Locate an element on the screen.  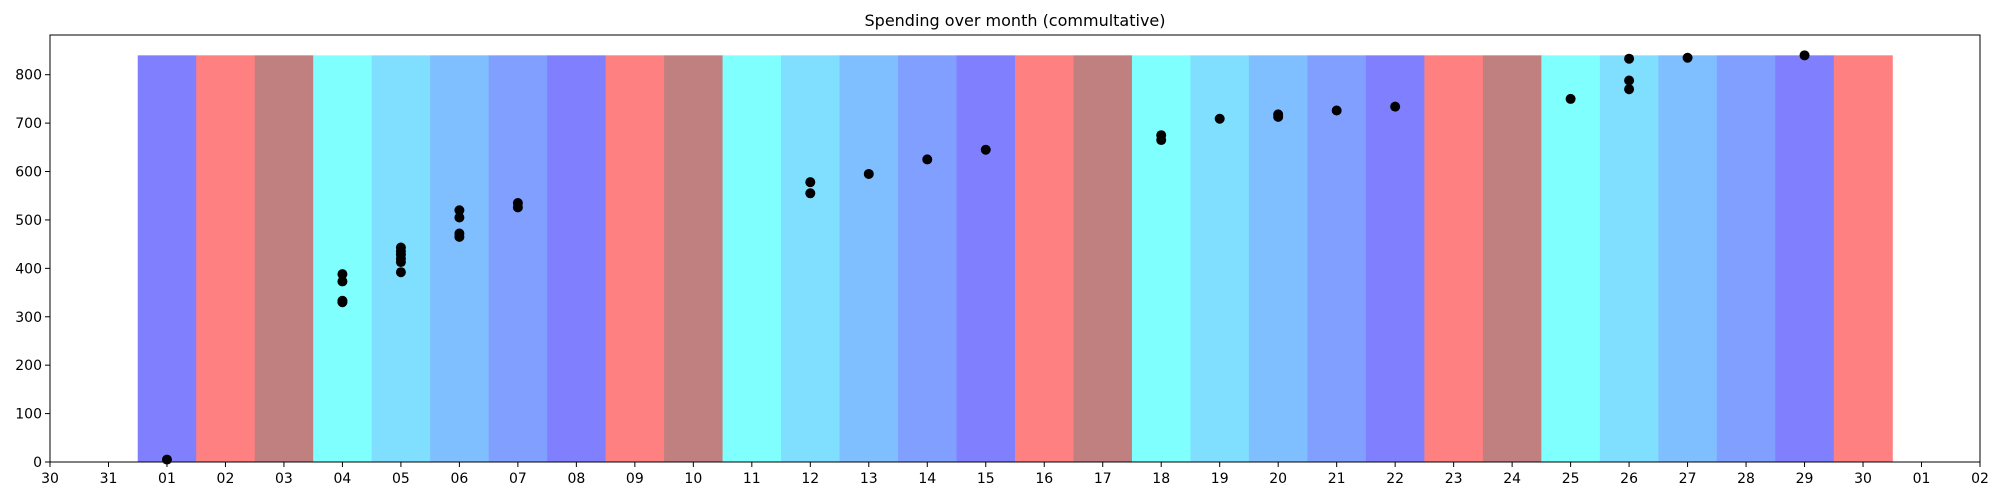
x-tick-label: 03 is located at coordinates (284, 479).